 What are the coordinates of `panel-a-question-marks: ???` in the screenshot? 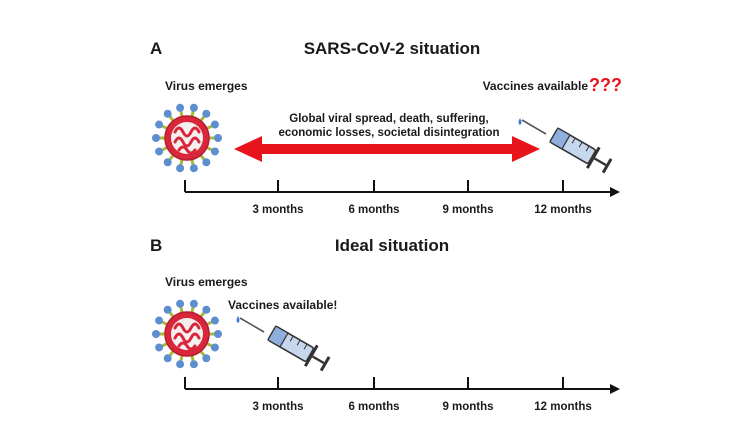 It's located at (605, 85).